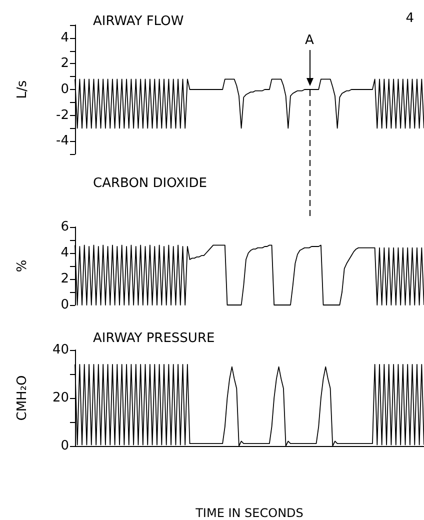 The image size is (424, 520). Describe the element at coordinates (22, 398) in the screenshot. I see `y-axis-title: CMH₂O` at that location.